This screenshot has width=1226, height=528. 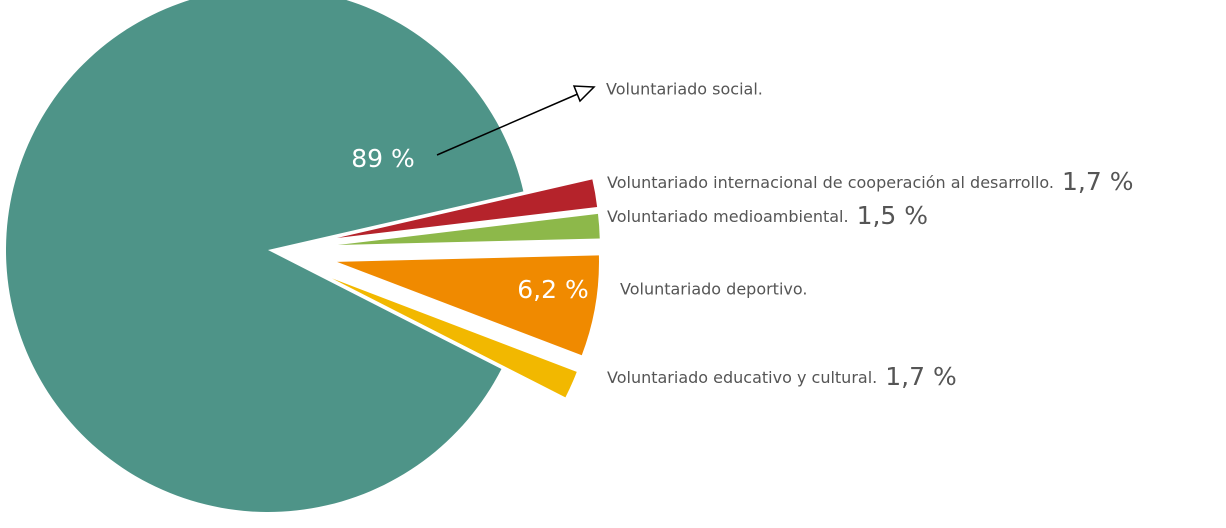 What do you see at coordinates (728, 216) in the screenshot?
I see `label: Voluntariado medioambiental.` at bounding box center [728, 216].